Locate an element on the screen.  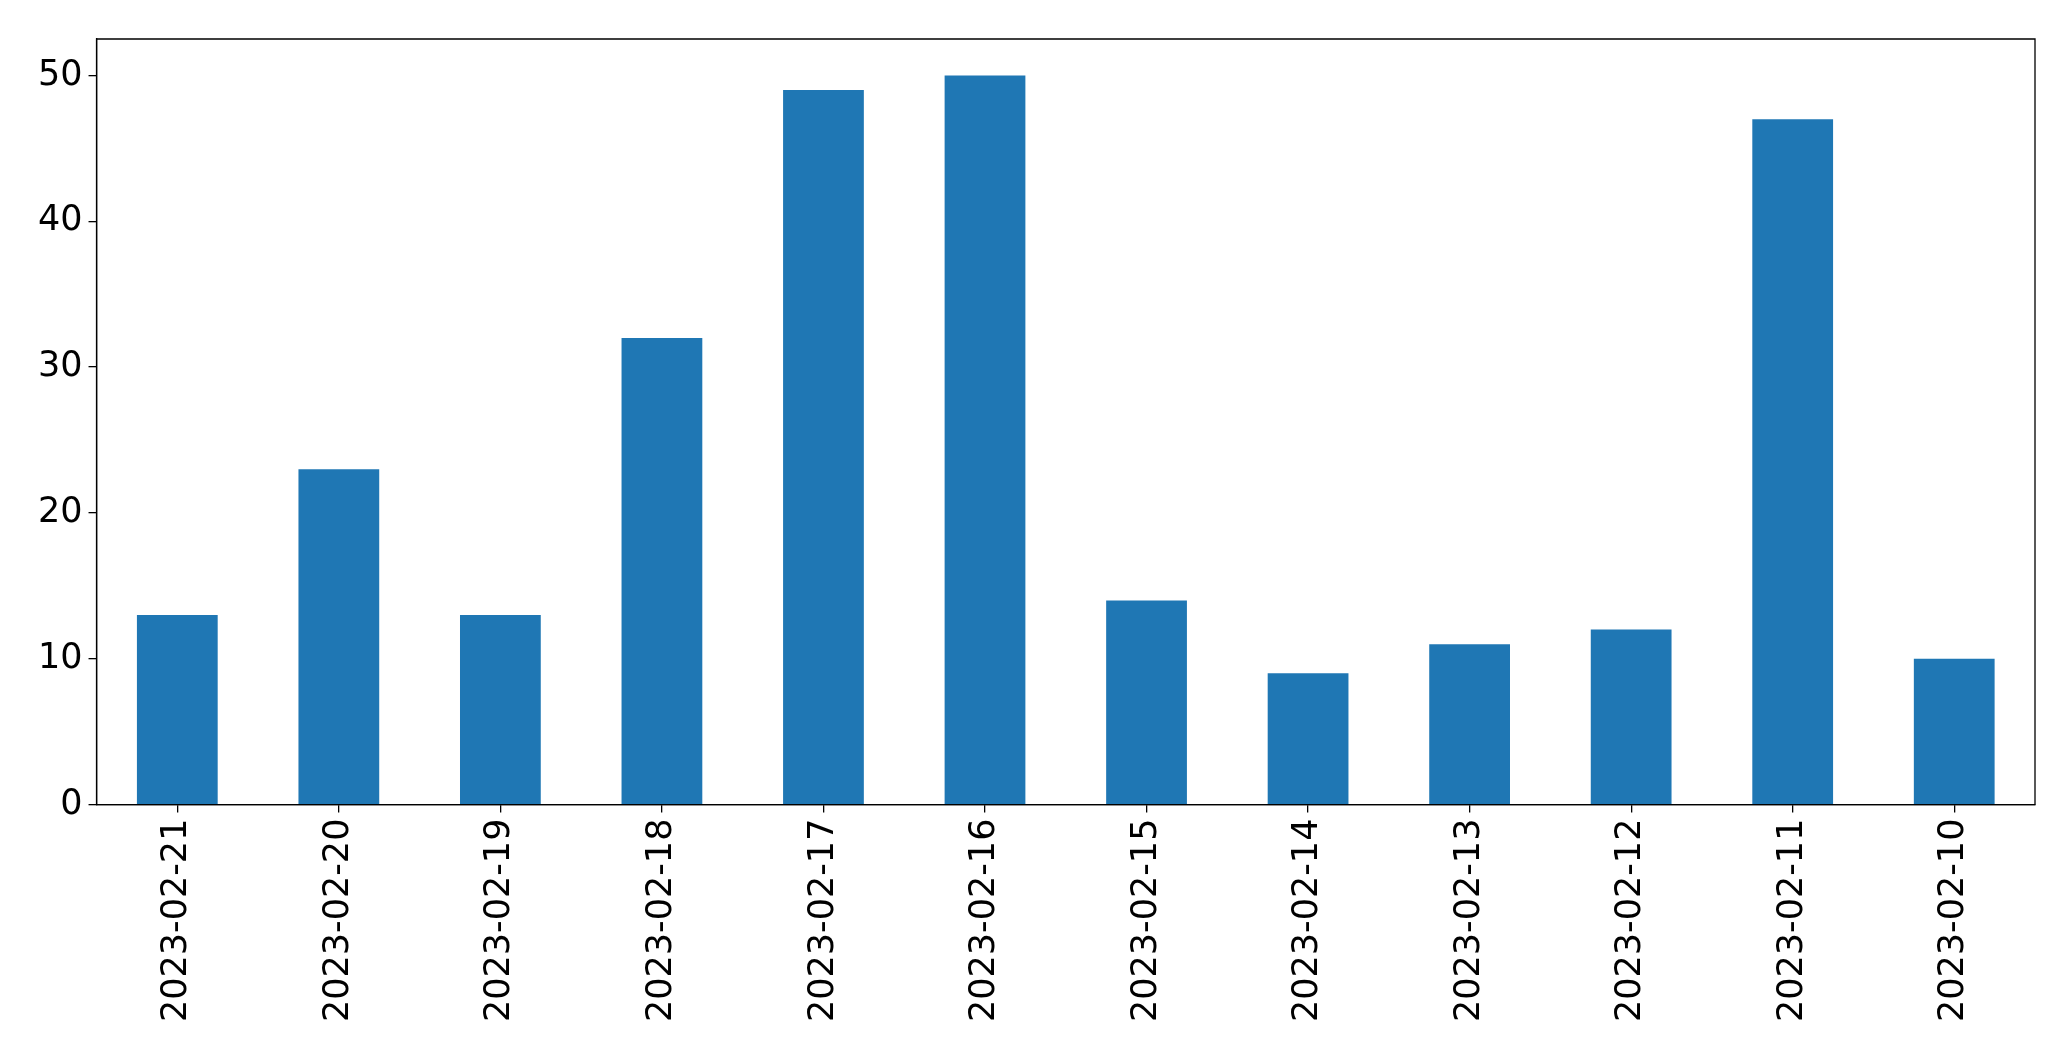
x-tick-label: 2023-02-19 is located at coordinates (497, 920).